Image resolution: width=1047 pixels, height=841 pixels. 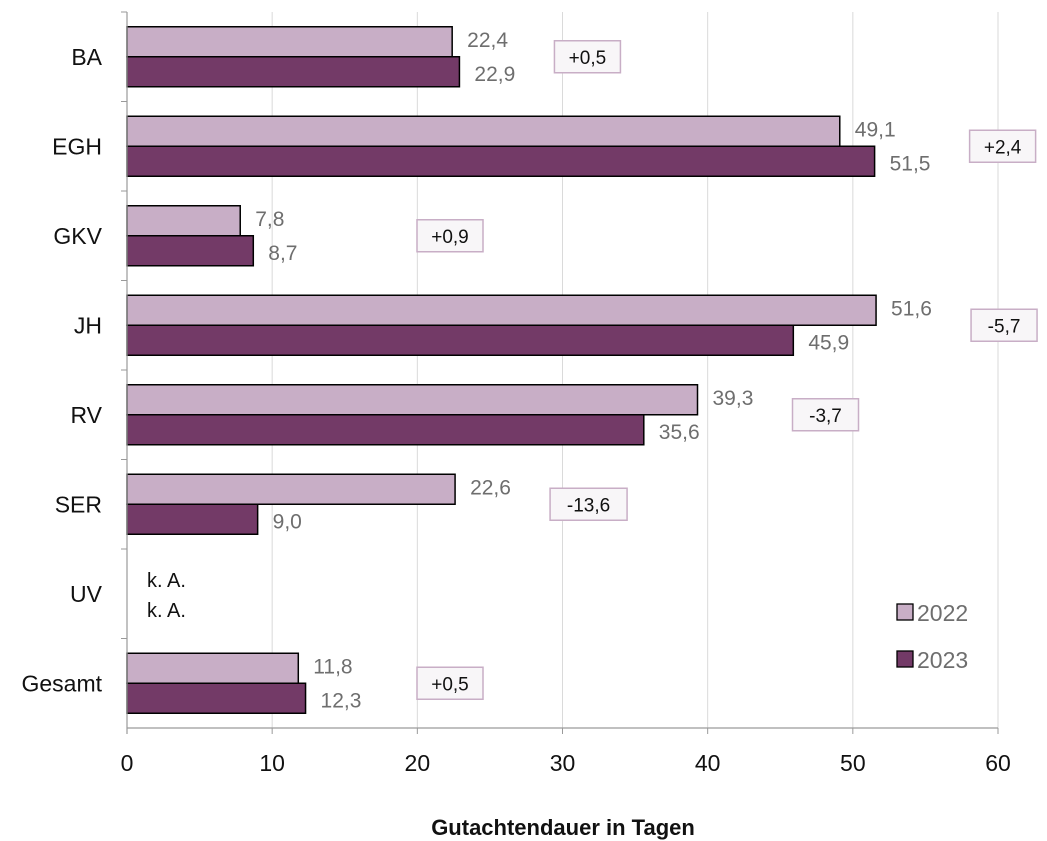 What do you see at coordinates (875, 129) in the screenshot?
I see `data-label: 49,1` at bounding box center [875, 129].